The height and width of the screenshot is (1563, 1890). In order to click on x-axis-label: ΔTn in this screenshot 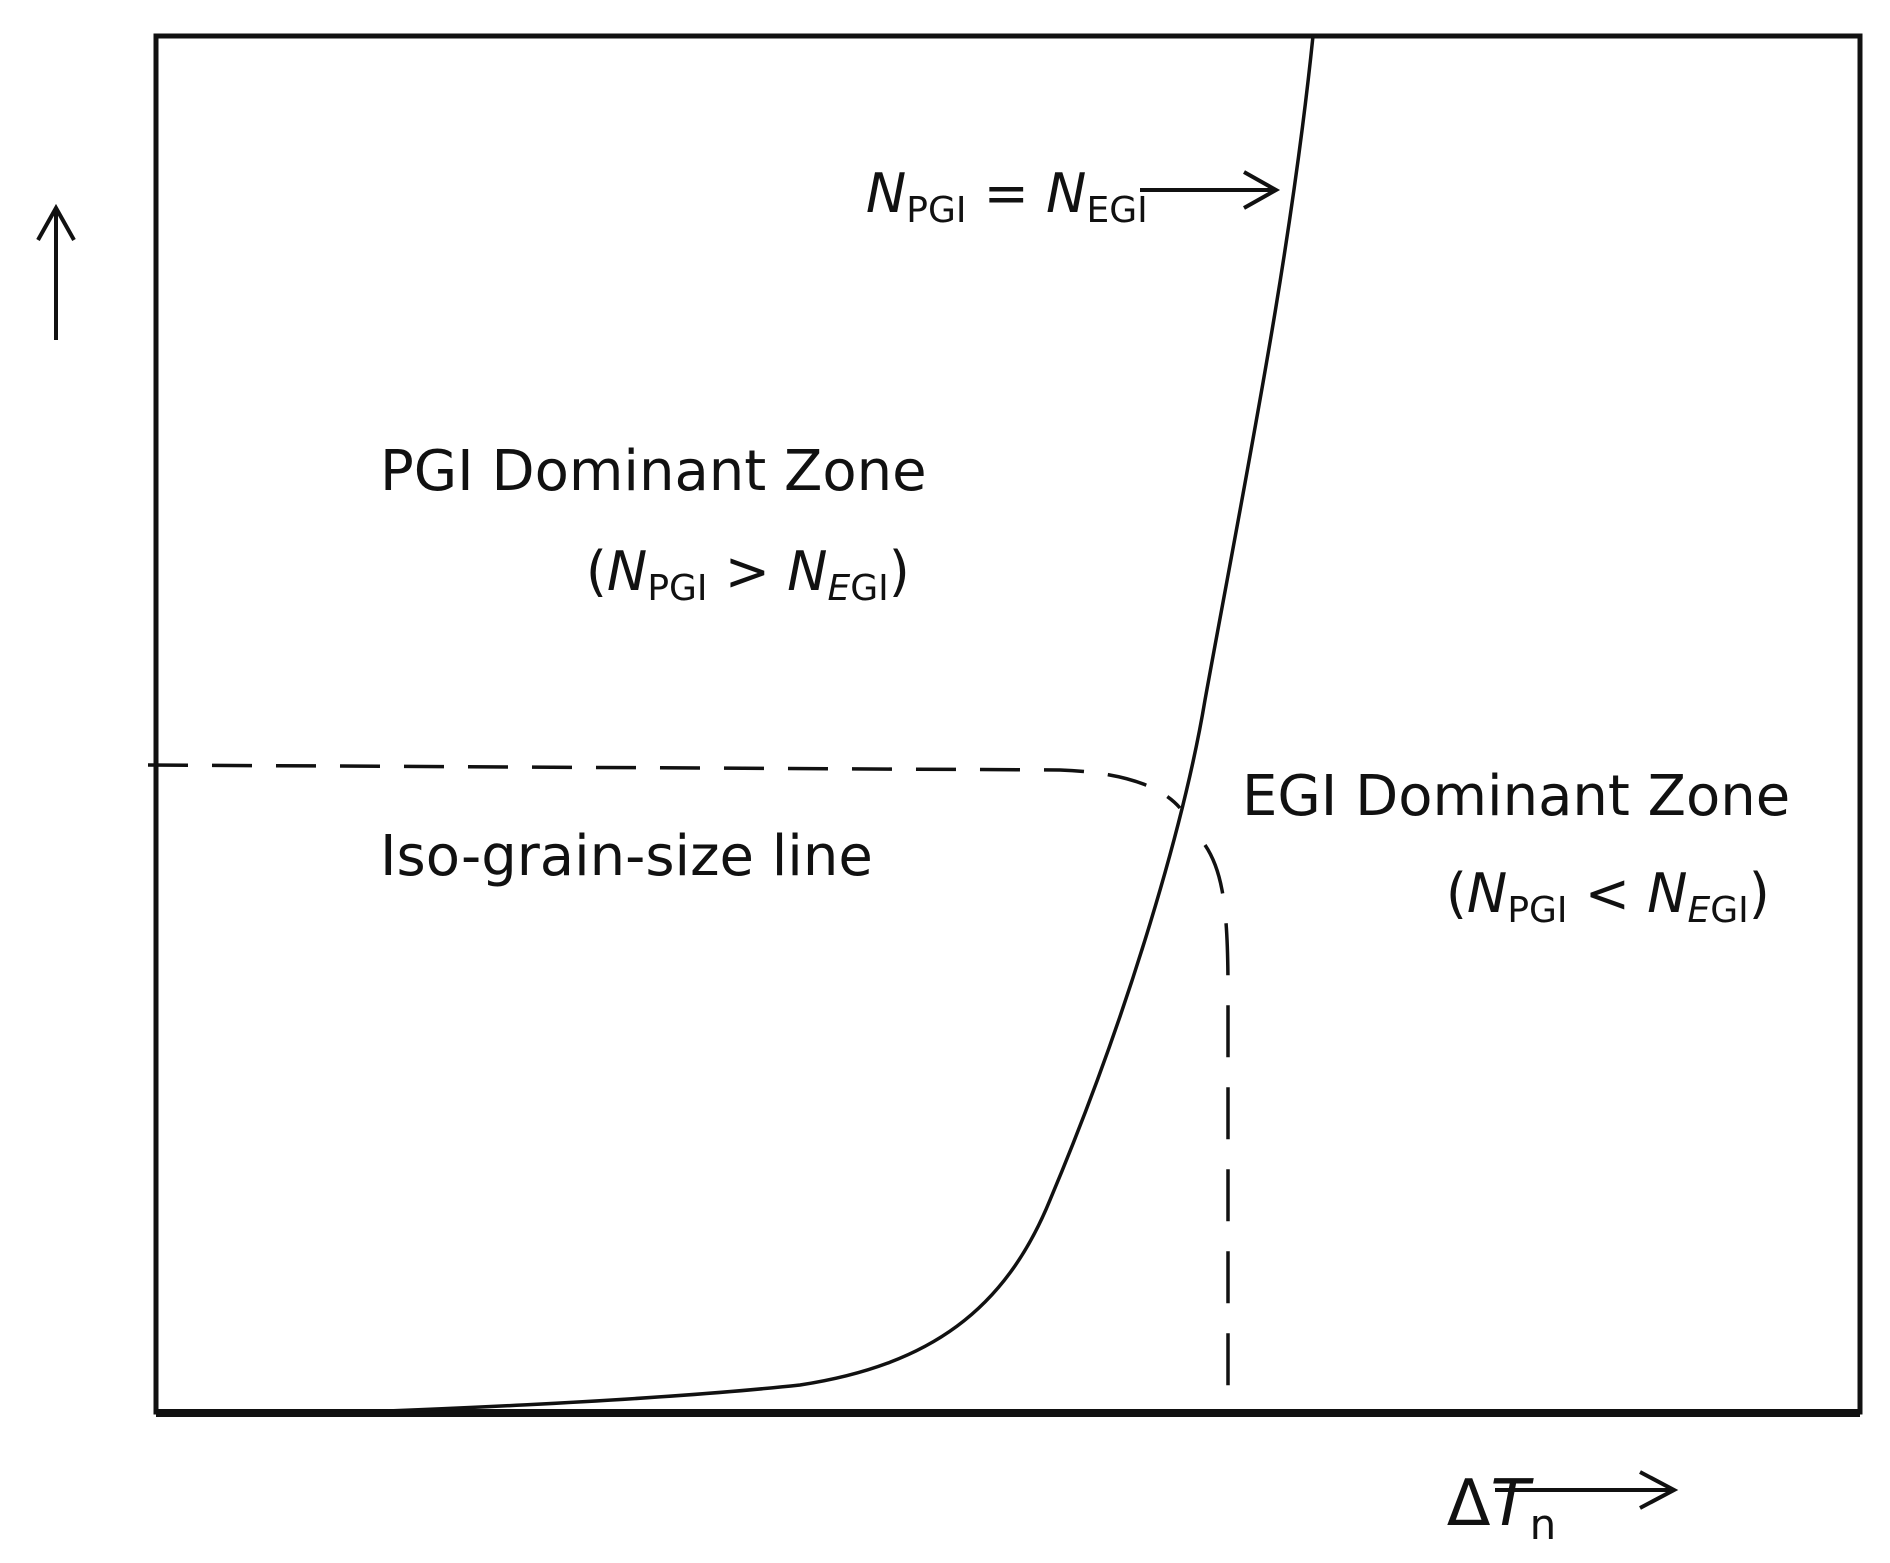, I will do `click(1481, 1511)`.